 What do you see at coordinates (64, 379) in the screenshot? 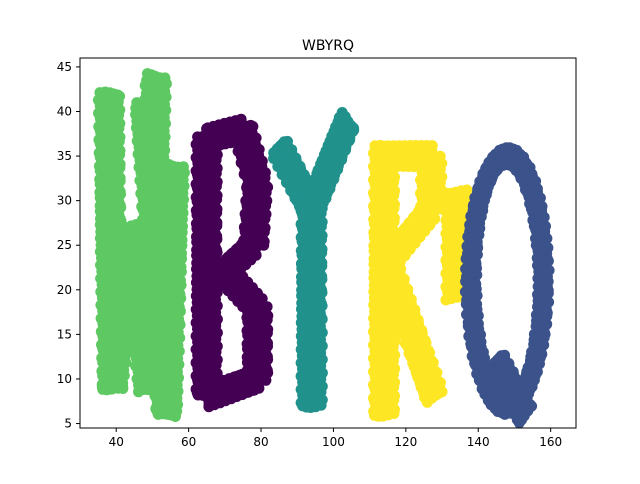
I see `y-tick-label: 10` at bounding box center [64, 379].